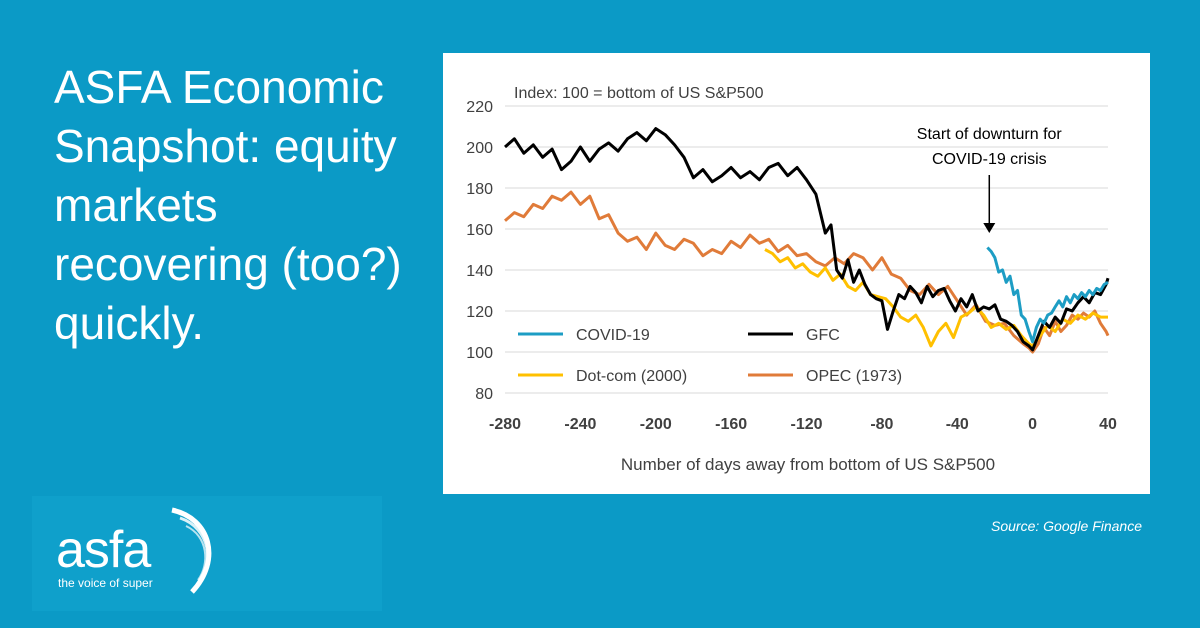 The width and height of the screenshot is (1200, 628). Describe the element at coordinates (105, 583) in the screenshot. I see `logo-tagline: the voice of super` at that location.